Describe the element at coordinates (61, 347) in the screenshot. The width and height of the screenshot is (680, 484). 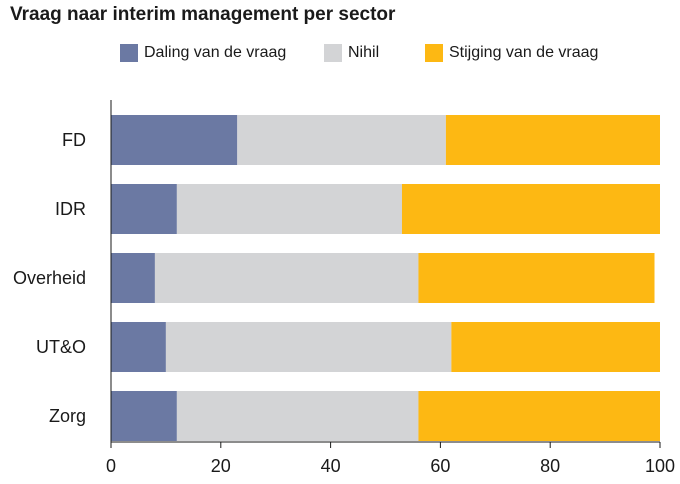
I see `category-label: UT&O` at that location.